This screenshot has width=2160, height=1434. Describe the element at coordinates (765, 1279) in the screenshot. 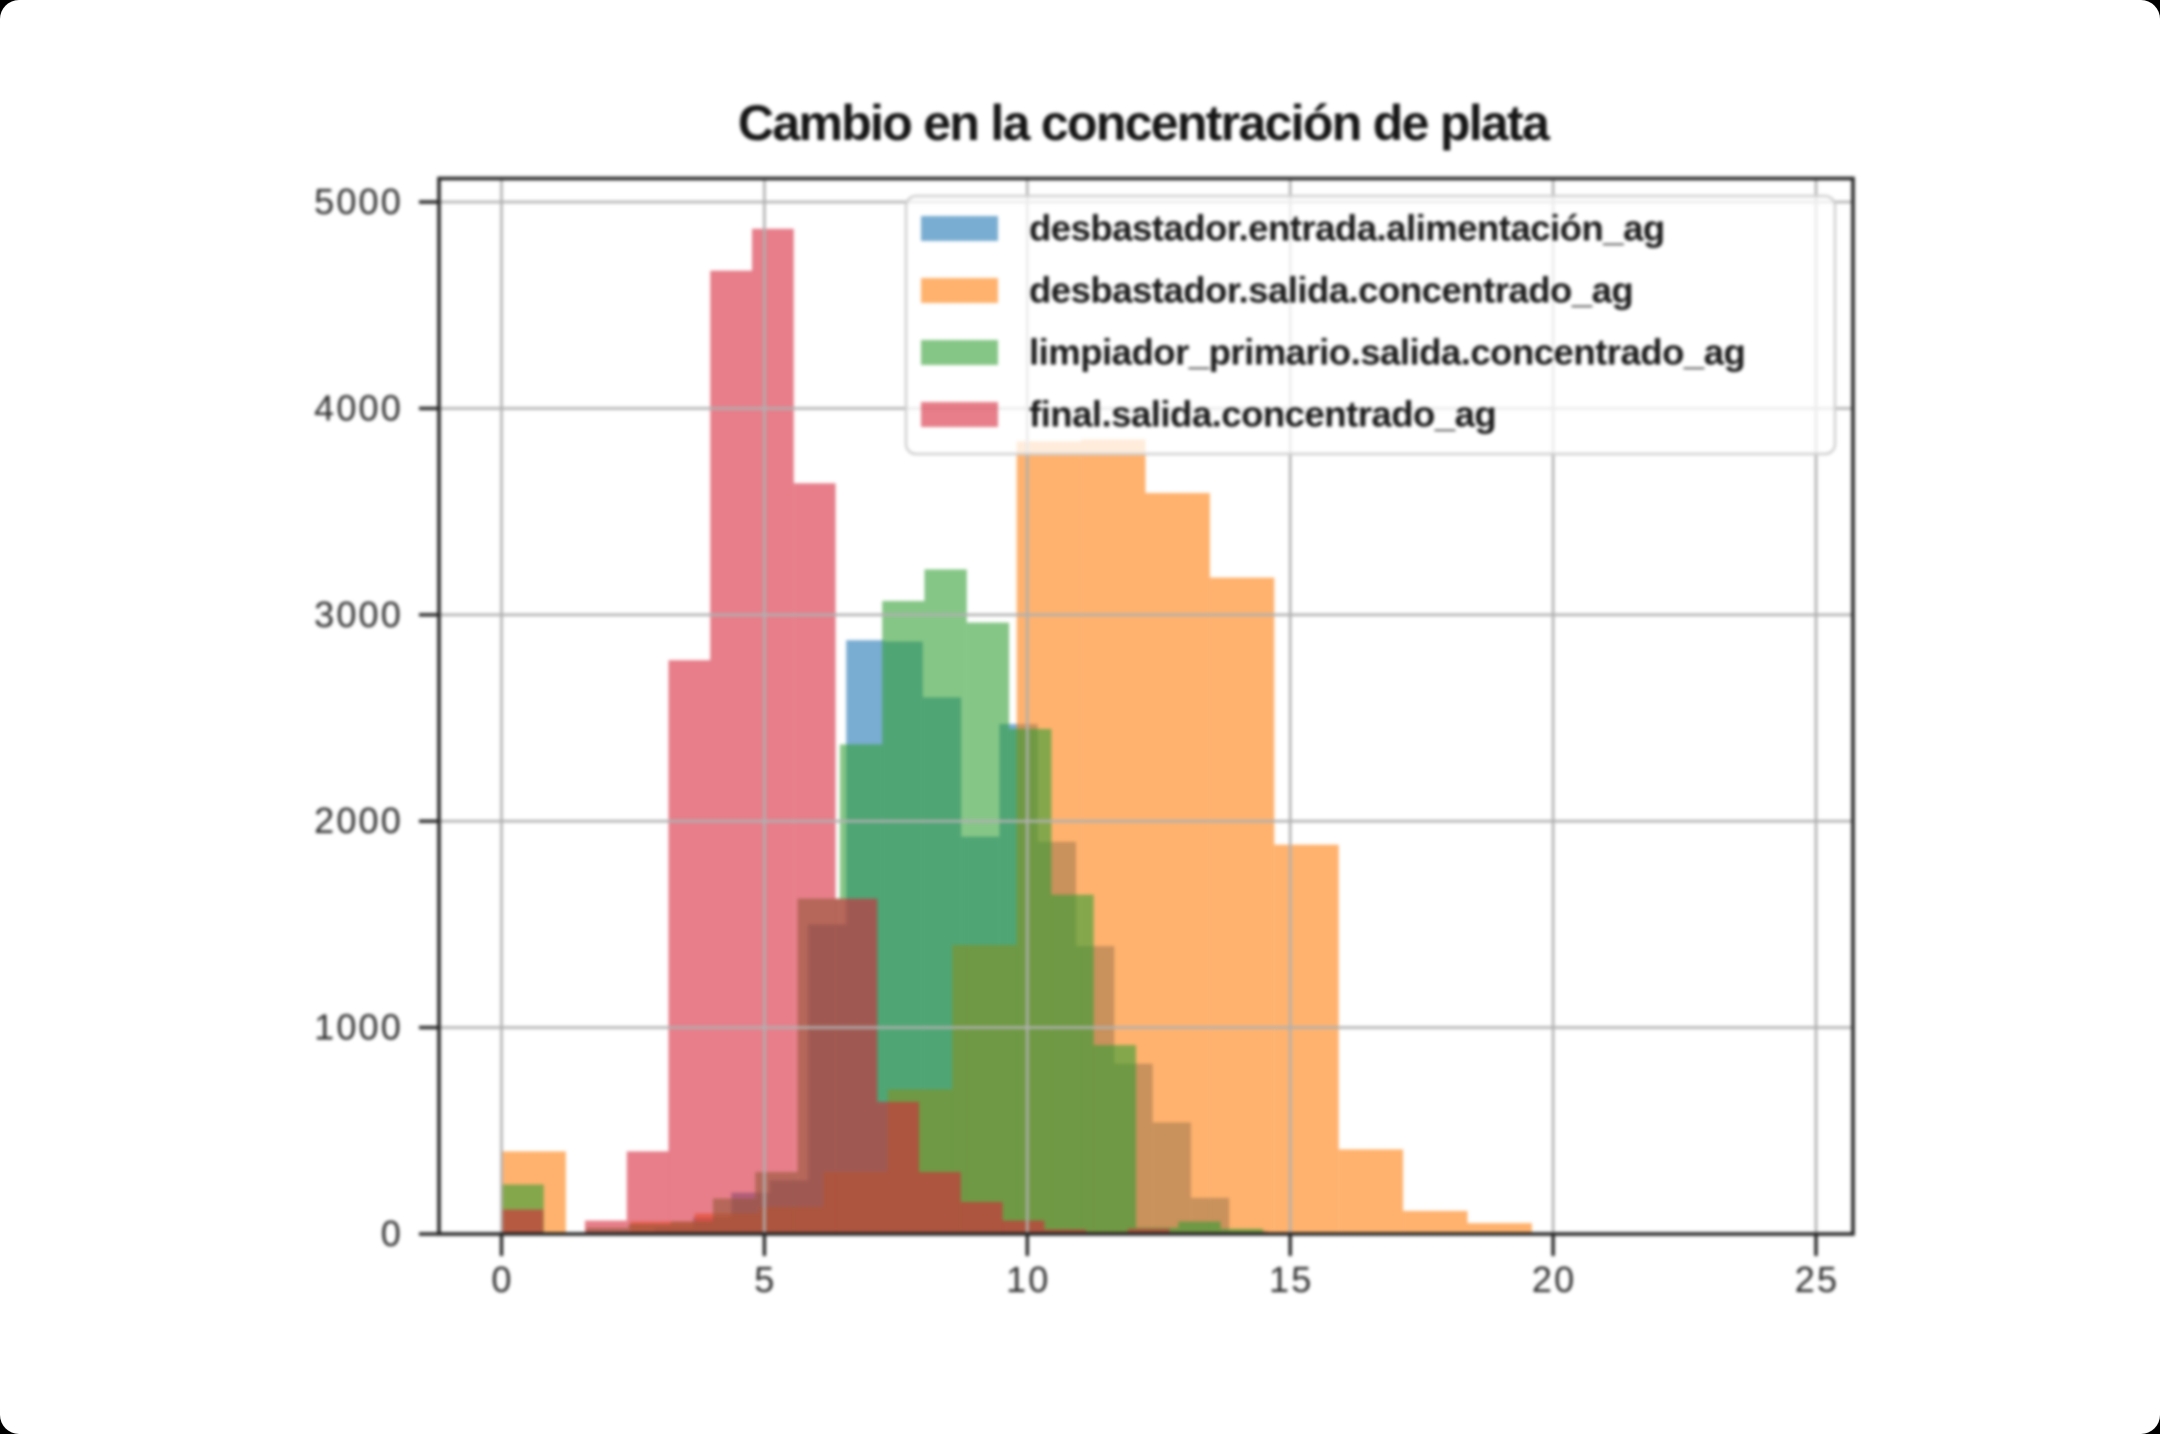

I see `svg-text: 5` at that location.